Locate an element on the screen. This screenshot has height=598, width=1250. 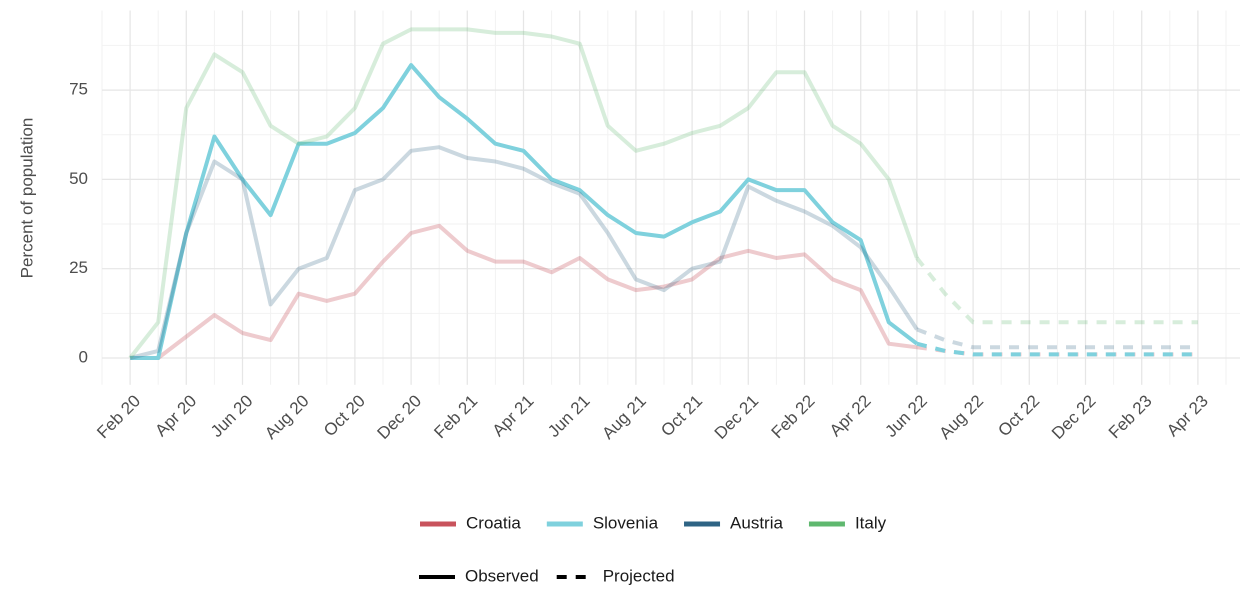
legend-label: Austria is located at coordinates (756, 522).